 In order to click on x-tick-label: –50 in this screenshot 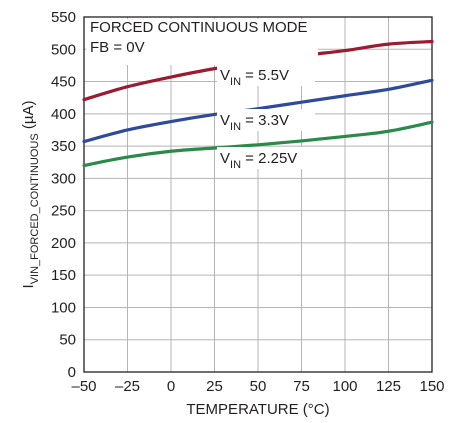, I will do `click(83, 386)`.